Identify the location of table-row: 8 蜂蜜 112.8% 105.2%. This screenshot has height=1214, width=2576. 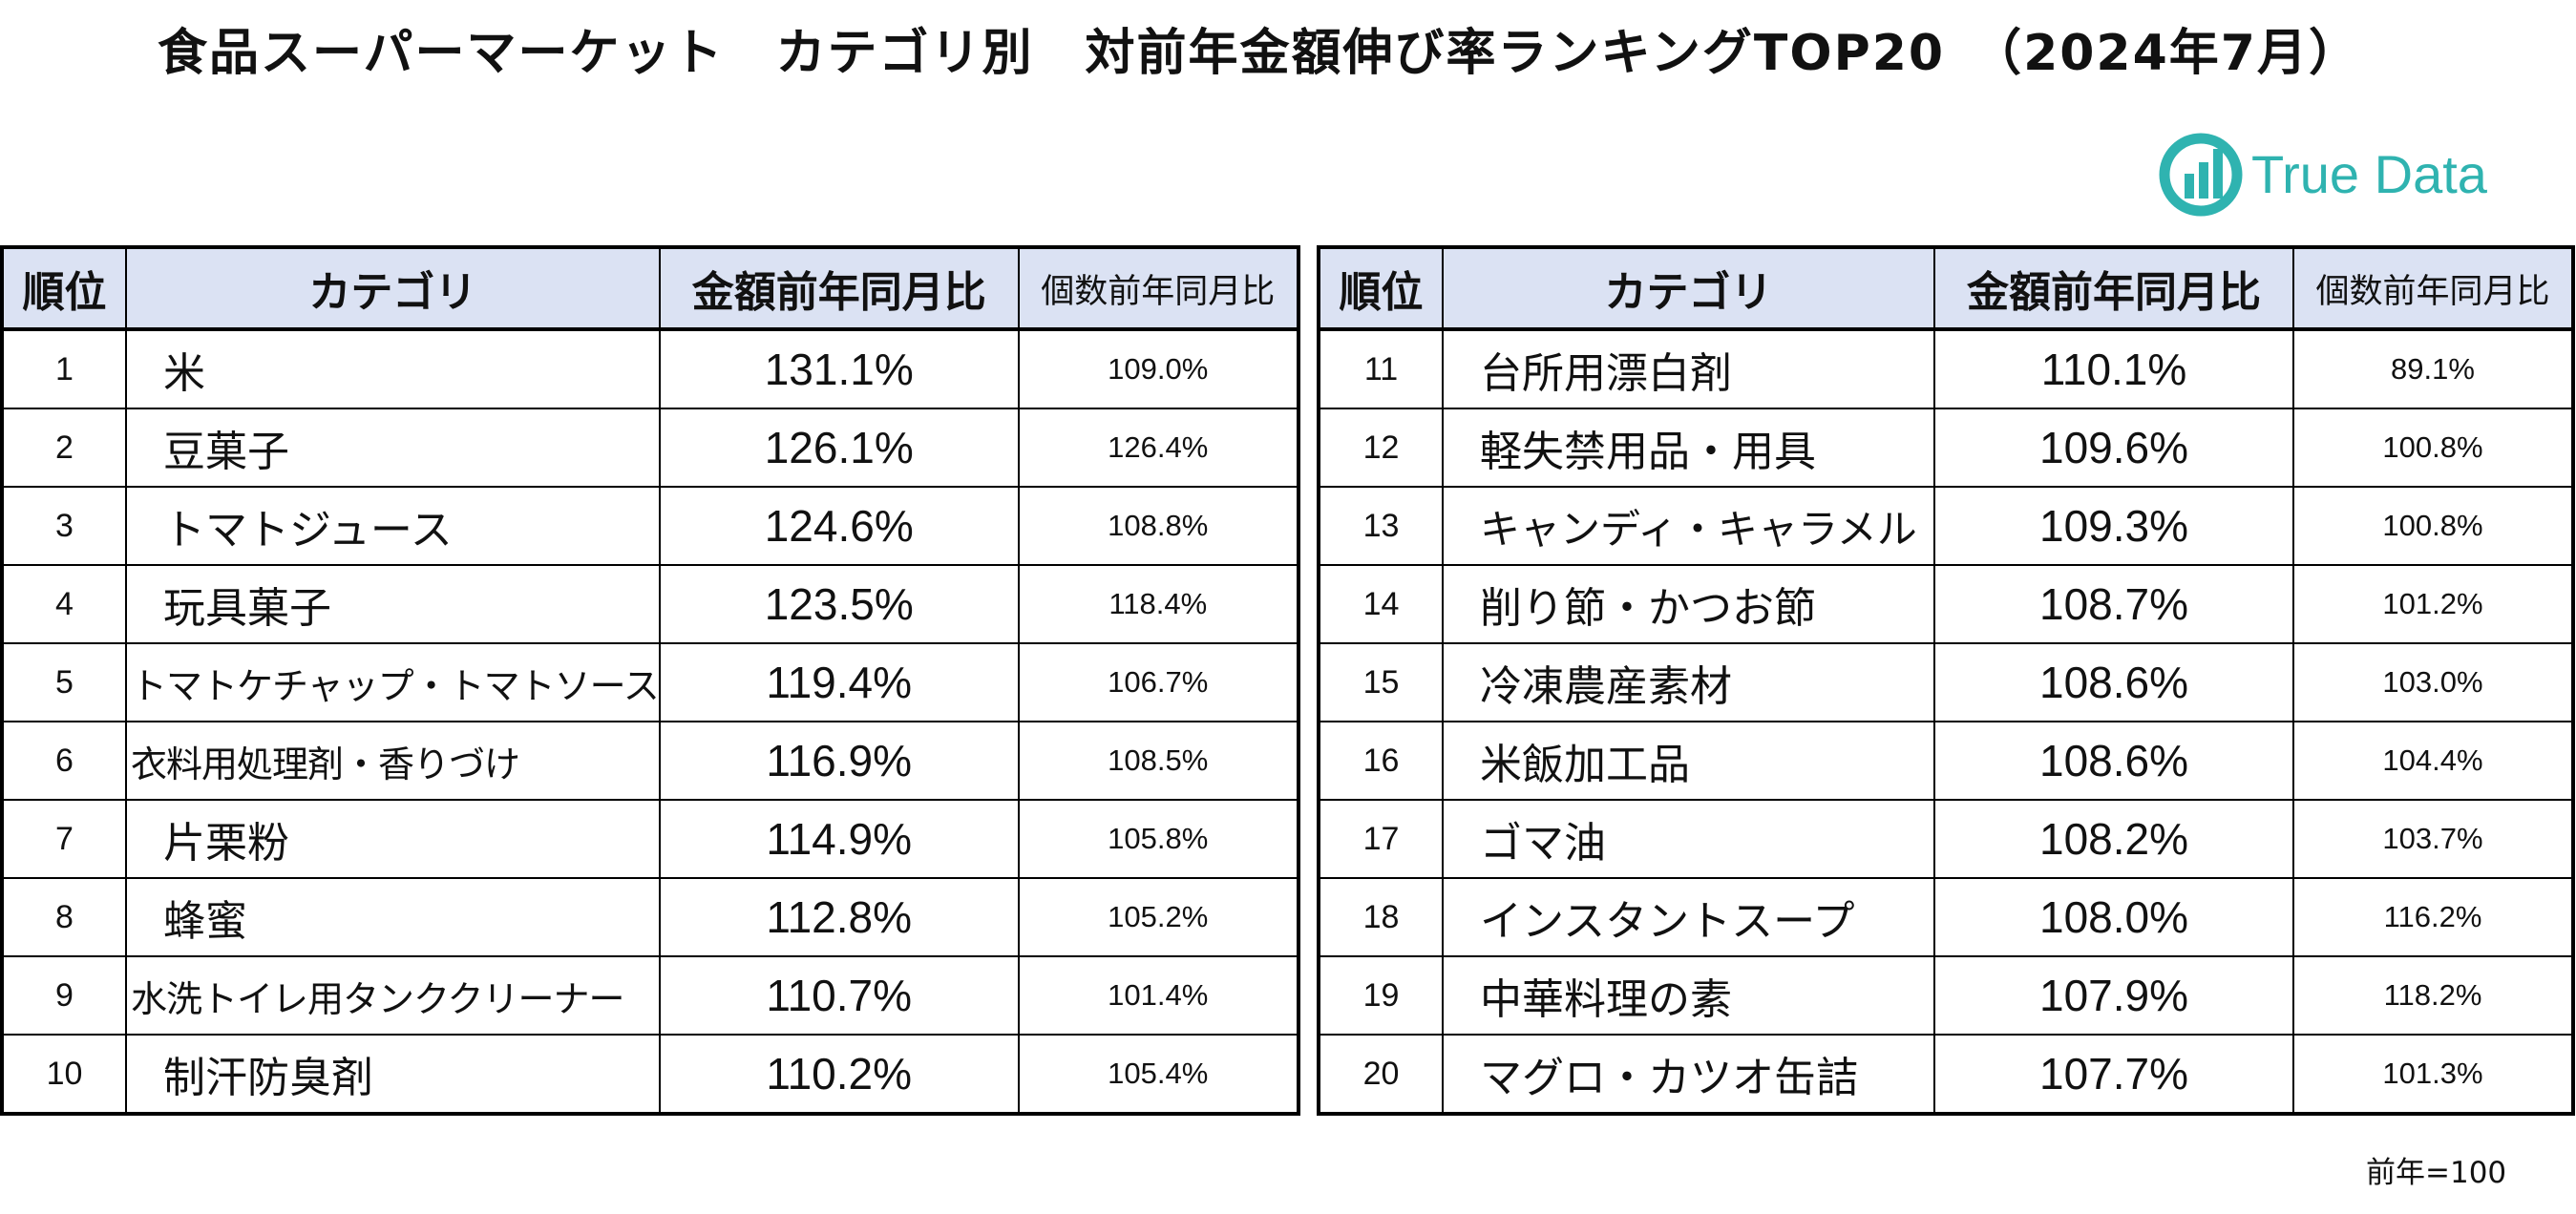
(650, 917).